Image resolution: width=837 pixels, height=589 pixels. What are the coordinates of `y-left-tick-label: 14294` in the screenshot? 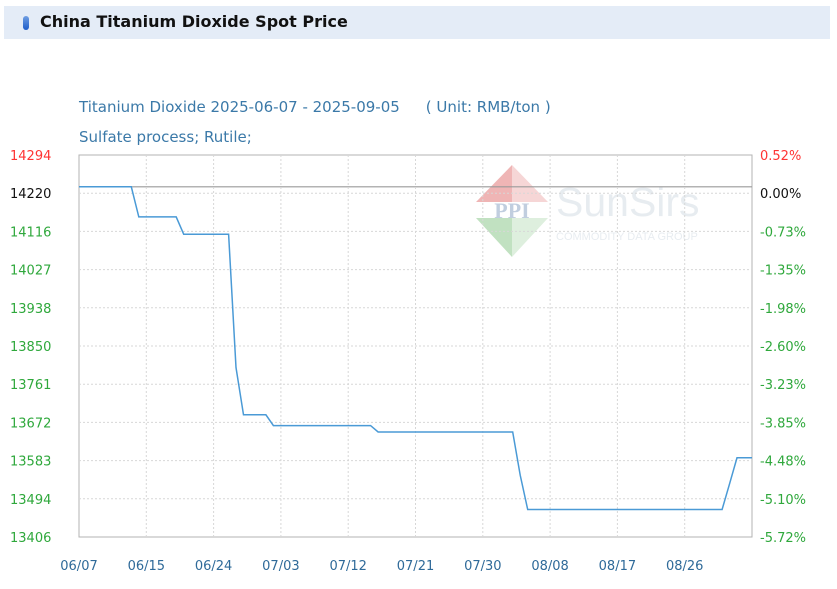 It's located at (30, 156).